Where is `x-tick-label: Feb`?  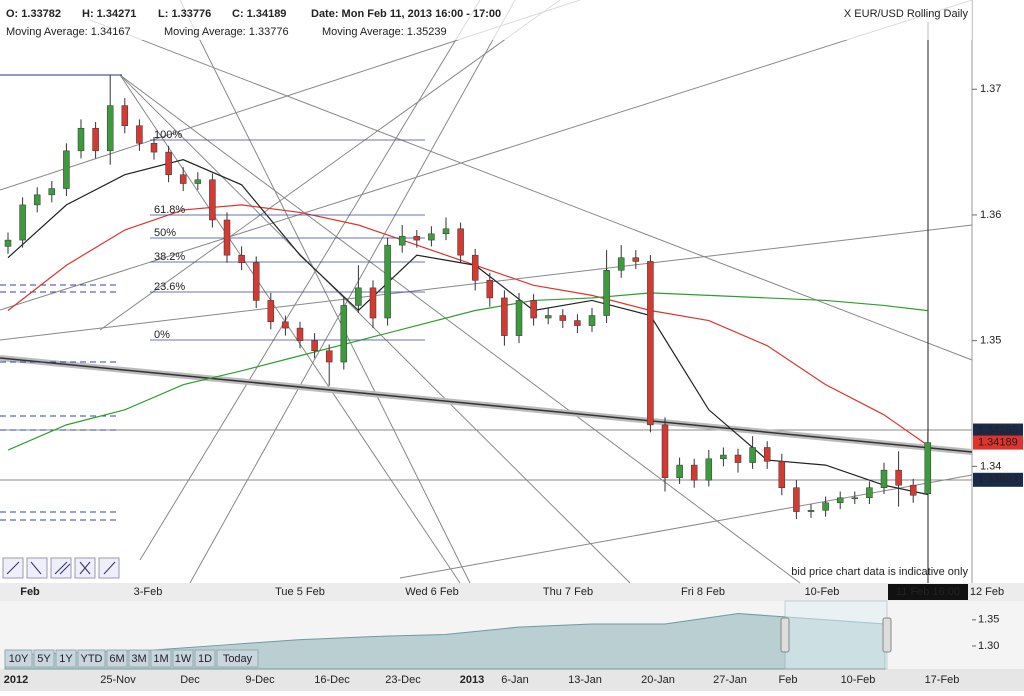
x-tick-label: Feb is located at coordinates (30, 592).